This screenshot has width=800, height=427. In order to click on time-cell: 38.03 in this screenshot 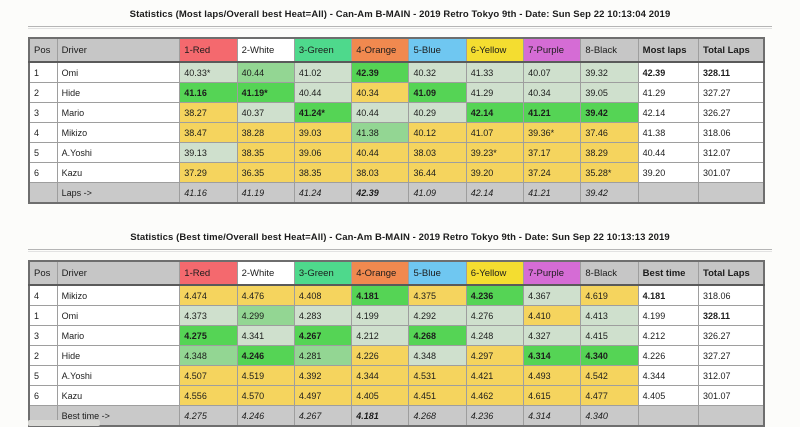, I will do `click(437, 152)`.